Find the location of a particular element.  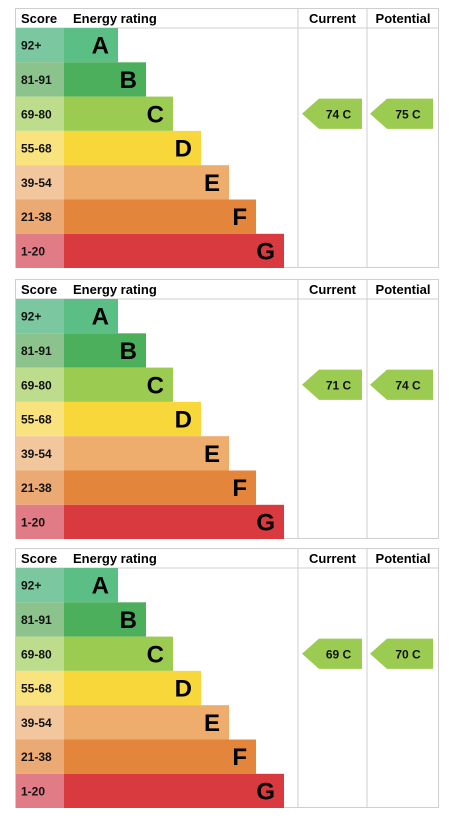

header-energy-rating: Energy rating is located at coordinates (115, 289).